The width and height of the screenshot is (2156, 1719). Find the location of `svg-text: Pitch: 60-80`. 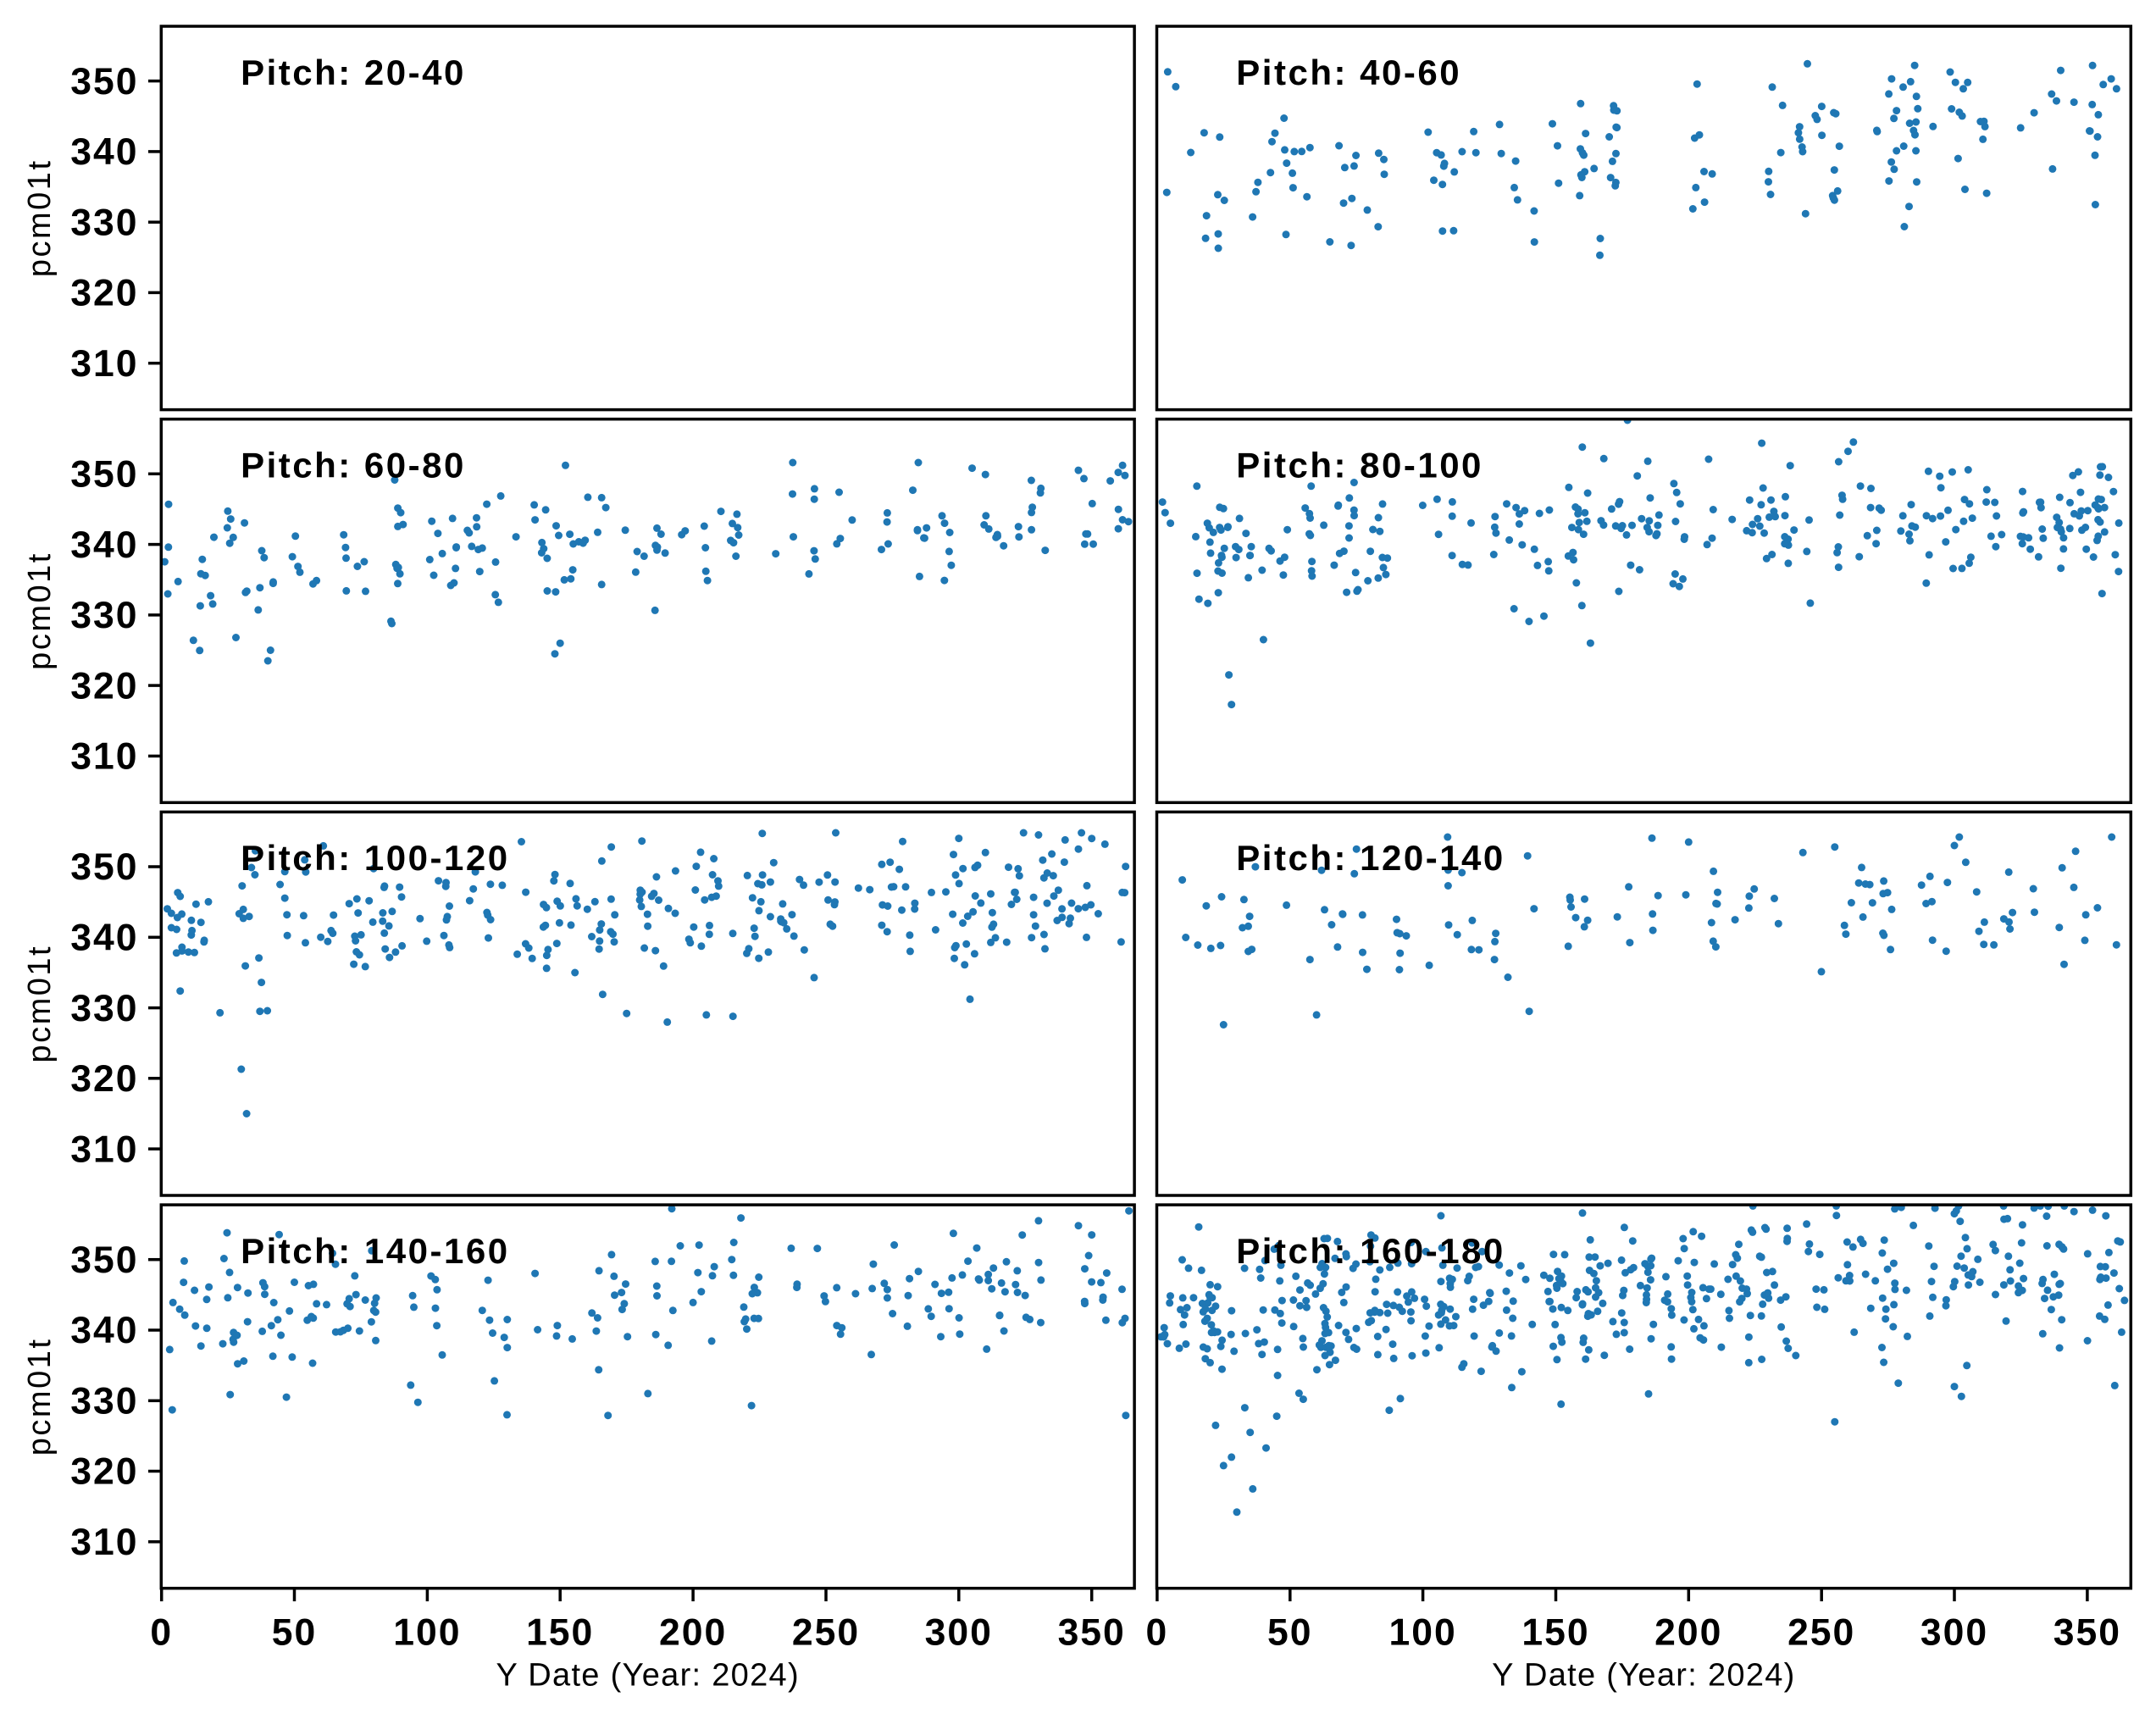

svg-text: Pitch: 60-80 is located at coordinates (353, 465).